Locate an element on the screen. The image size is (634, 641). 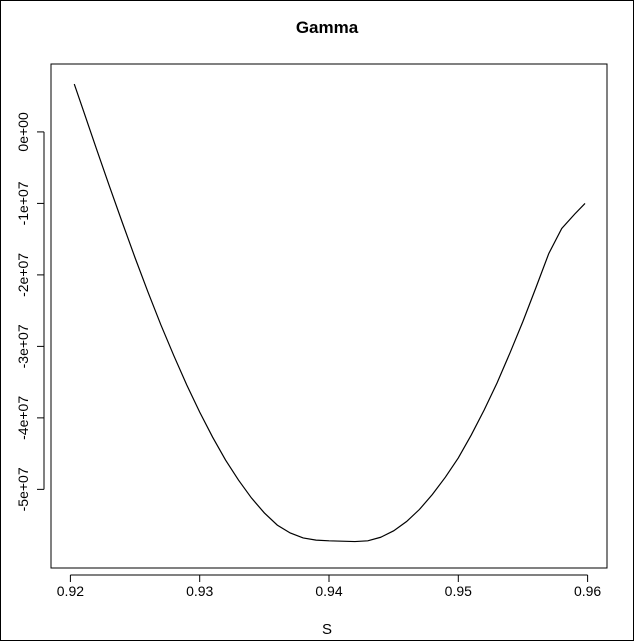
x-tick-label: 0.93 is located at coordinates (199, 591).